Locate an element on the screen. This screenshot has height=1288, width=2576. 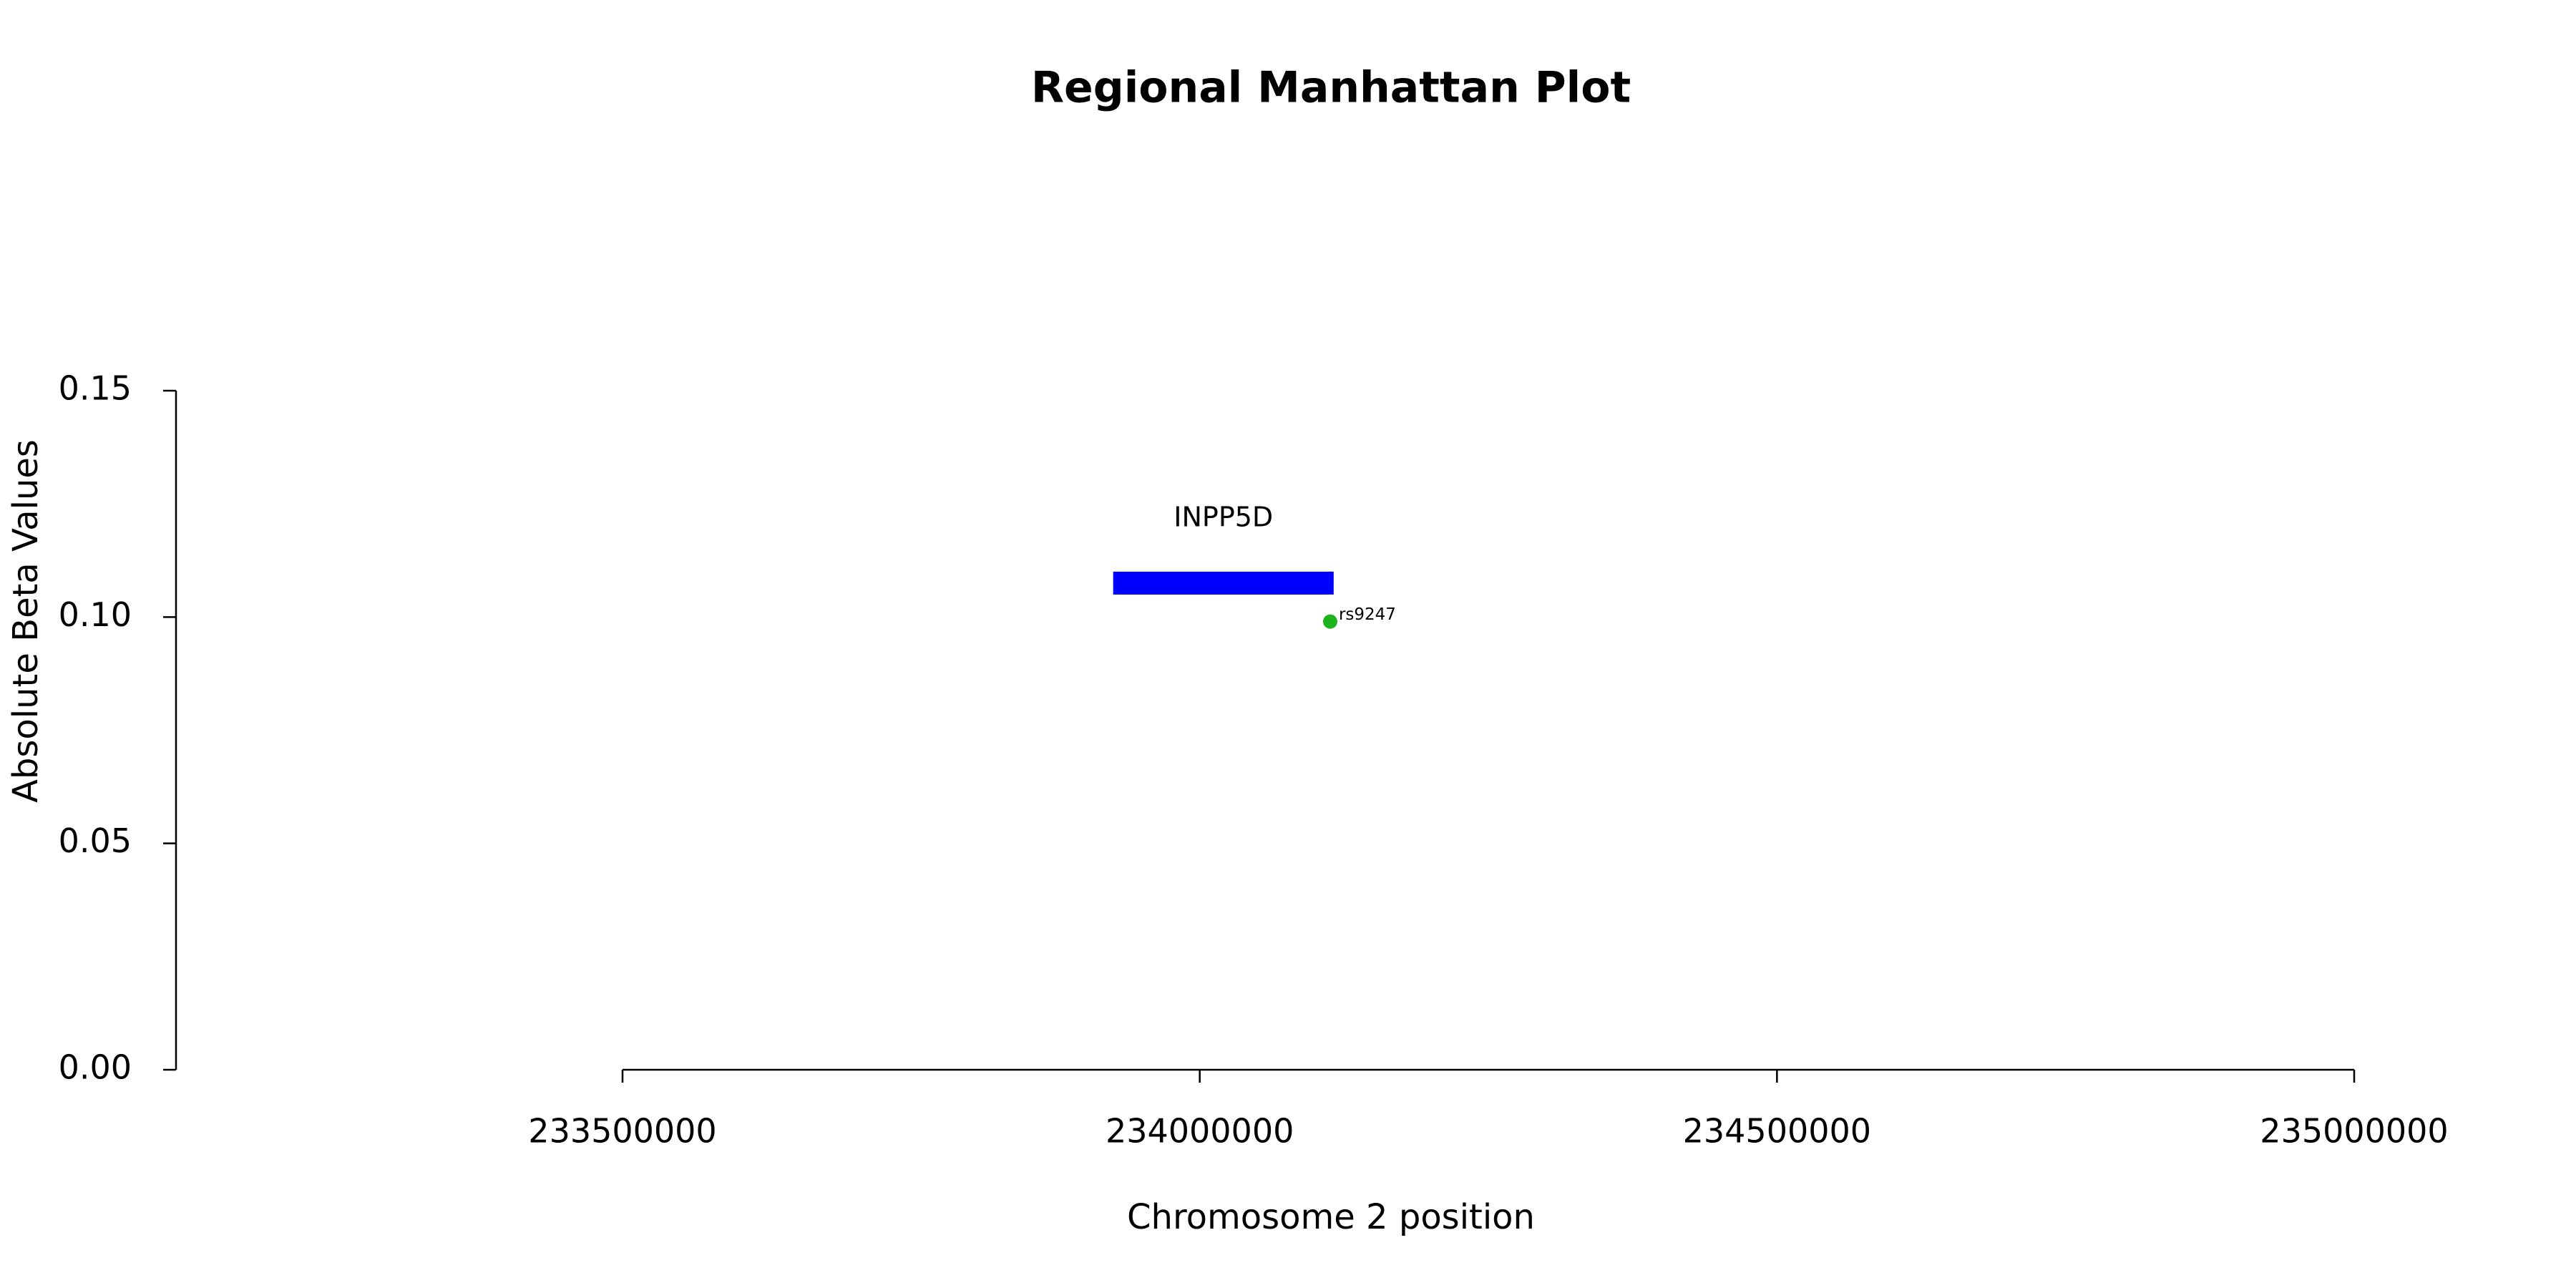
point is located at coordinates (1329, 621).